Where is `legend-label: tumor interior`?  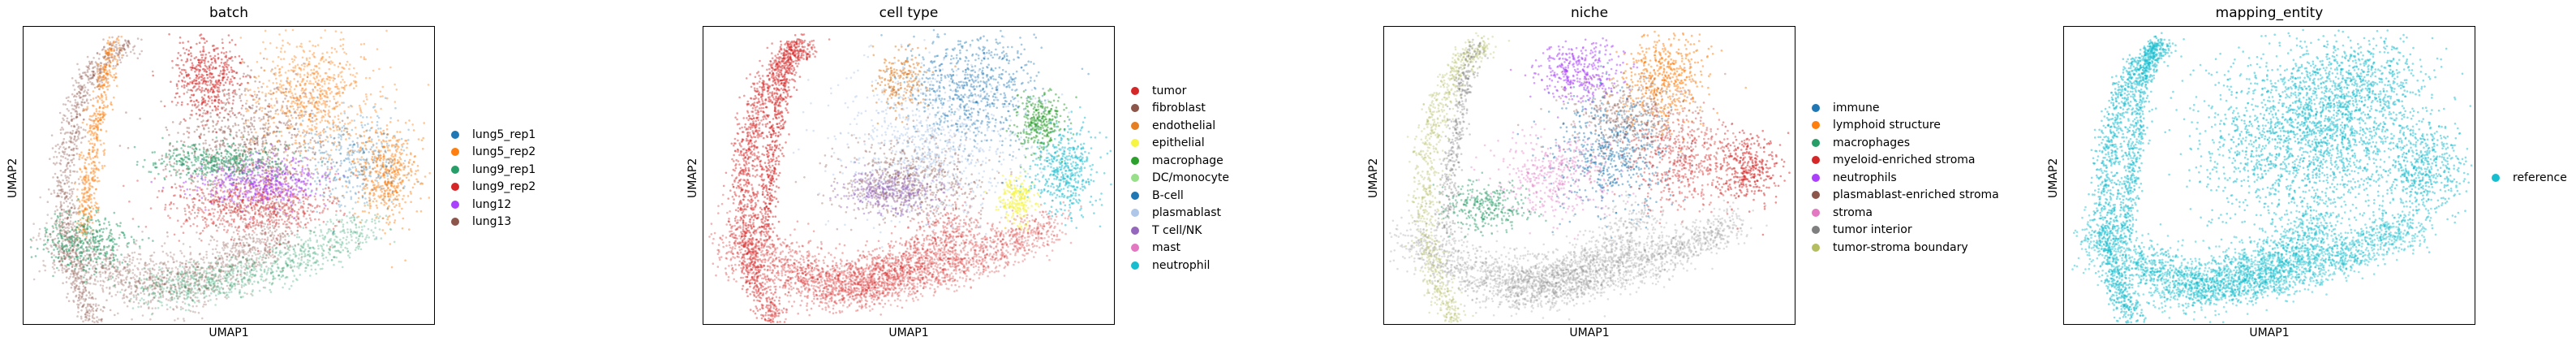 legend-label: tumor interior is located at coordinates (1872, 230).